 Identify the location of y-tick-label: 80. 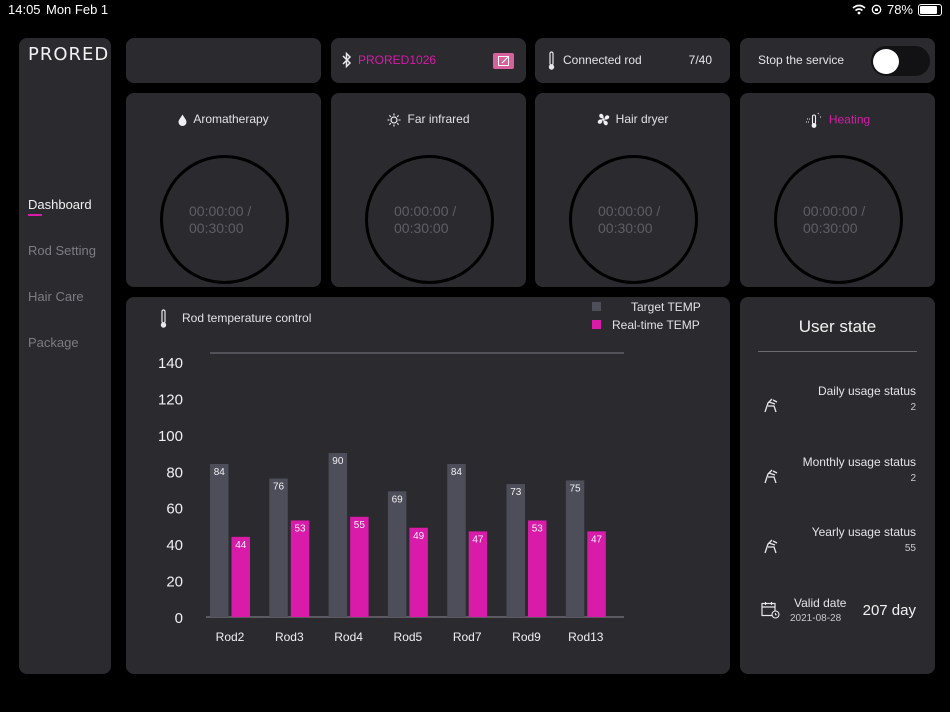
(174, 472).